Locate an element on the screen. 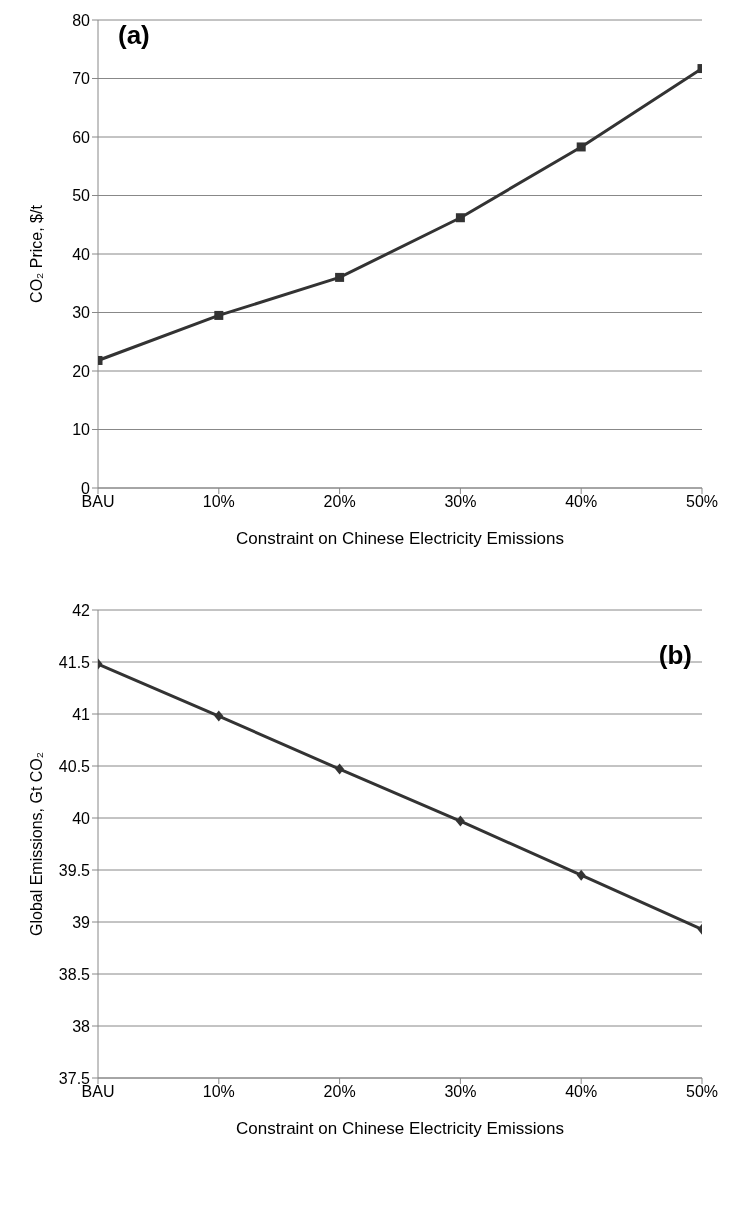 The width and height of the screenshot is (730, 1206). y-tick-label: 30 is located at coordinates (81, 313).